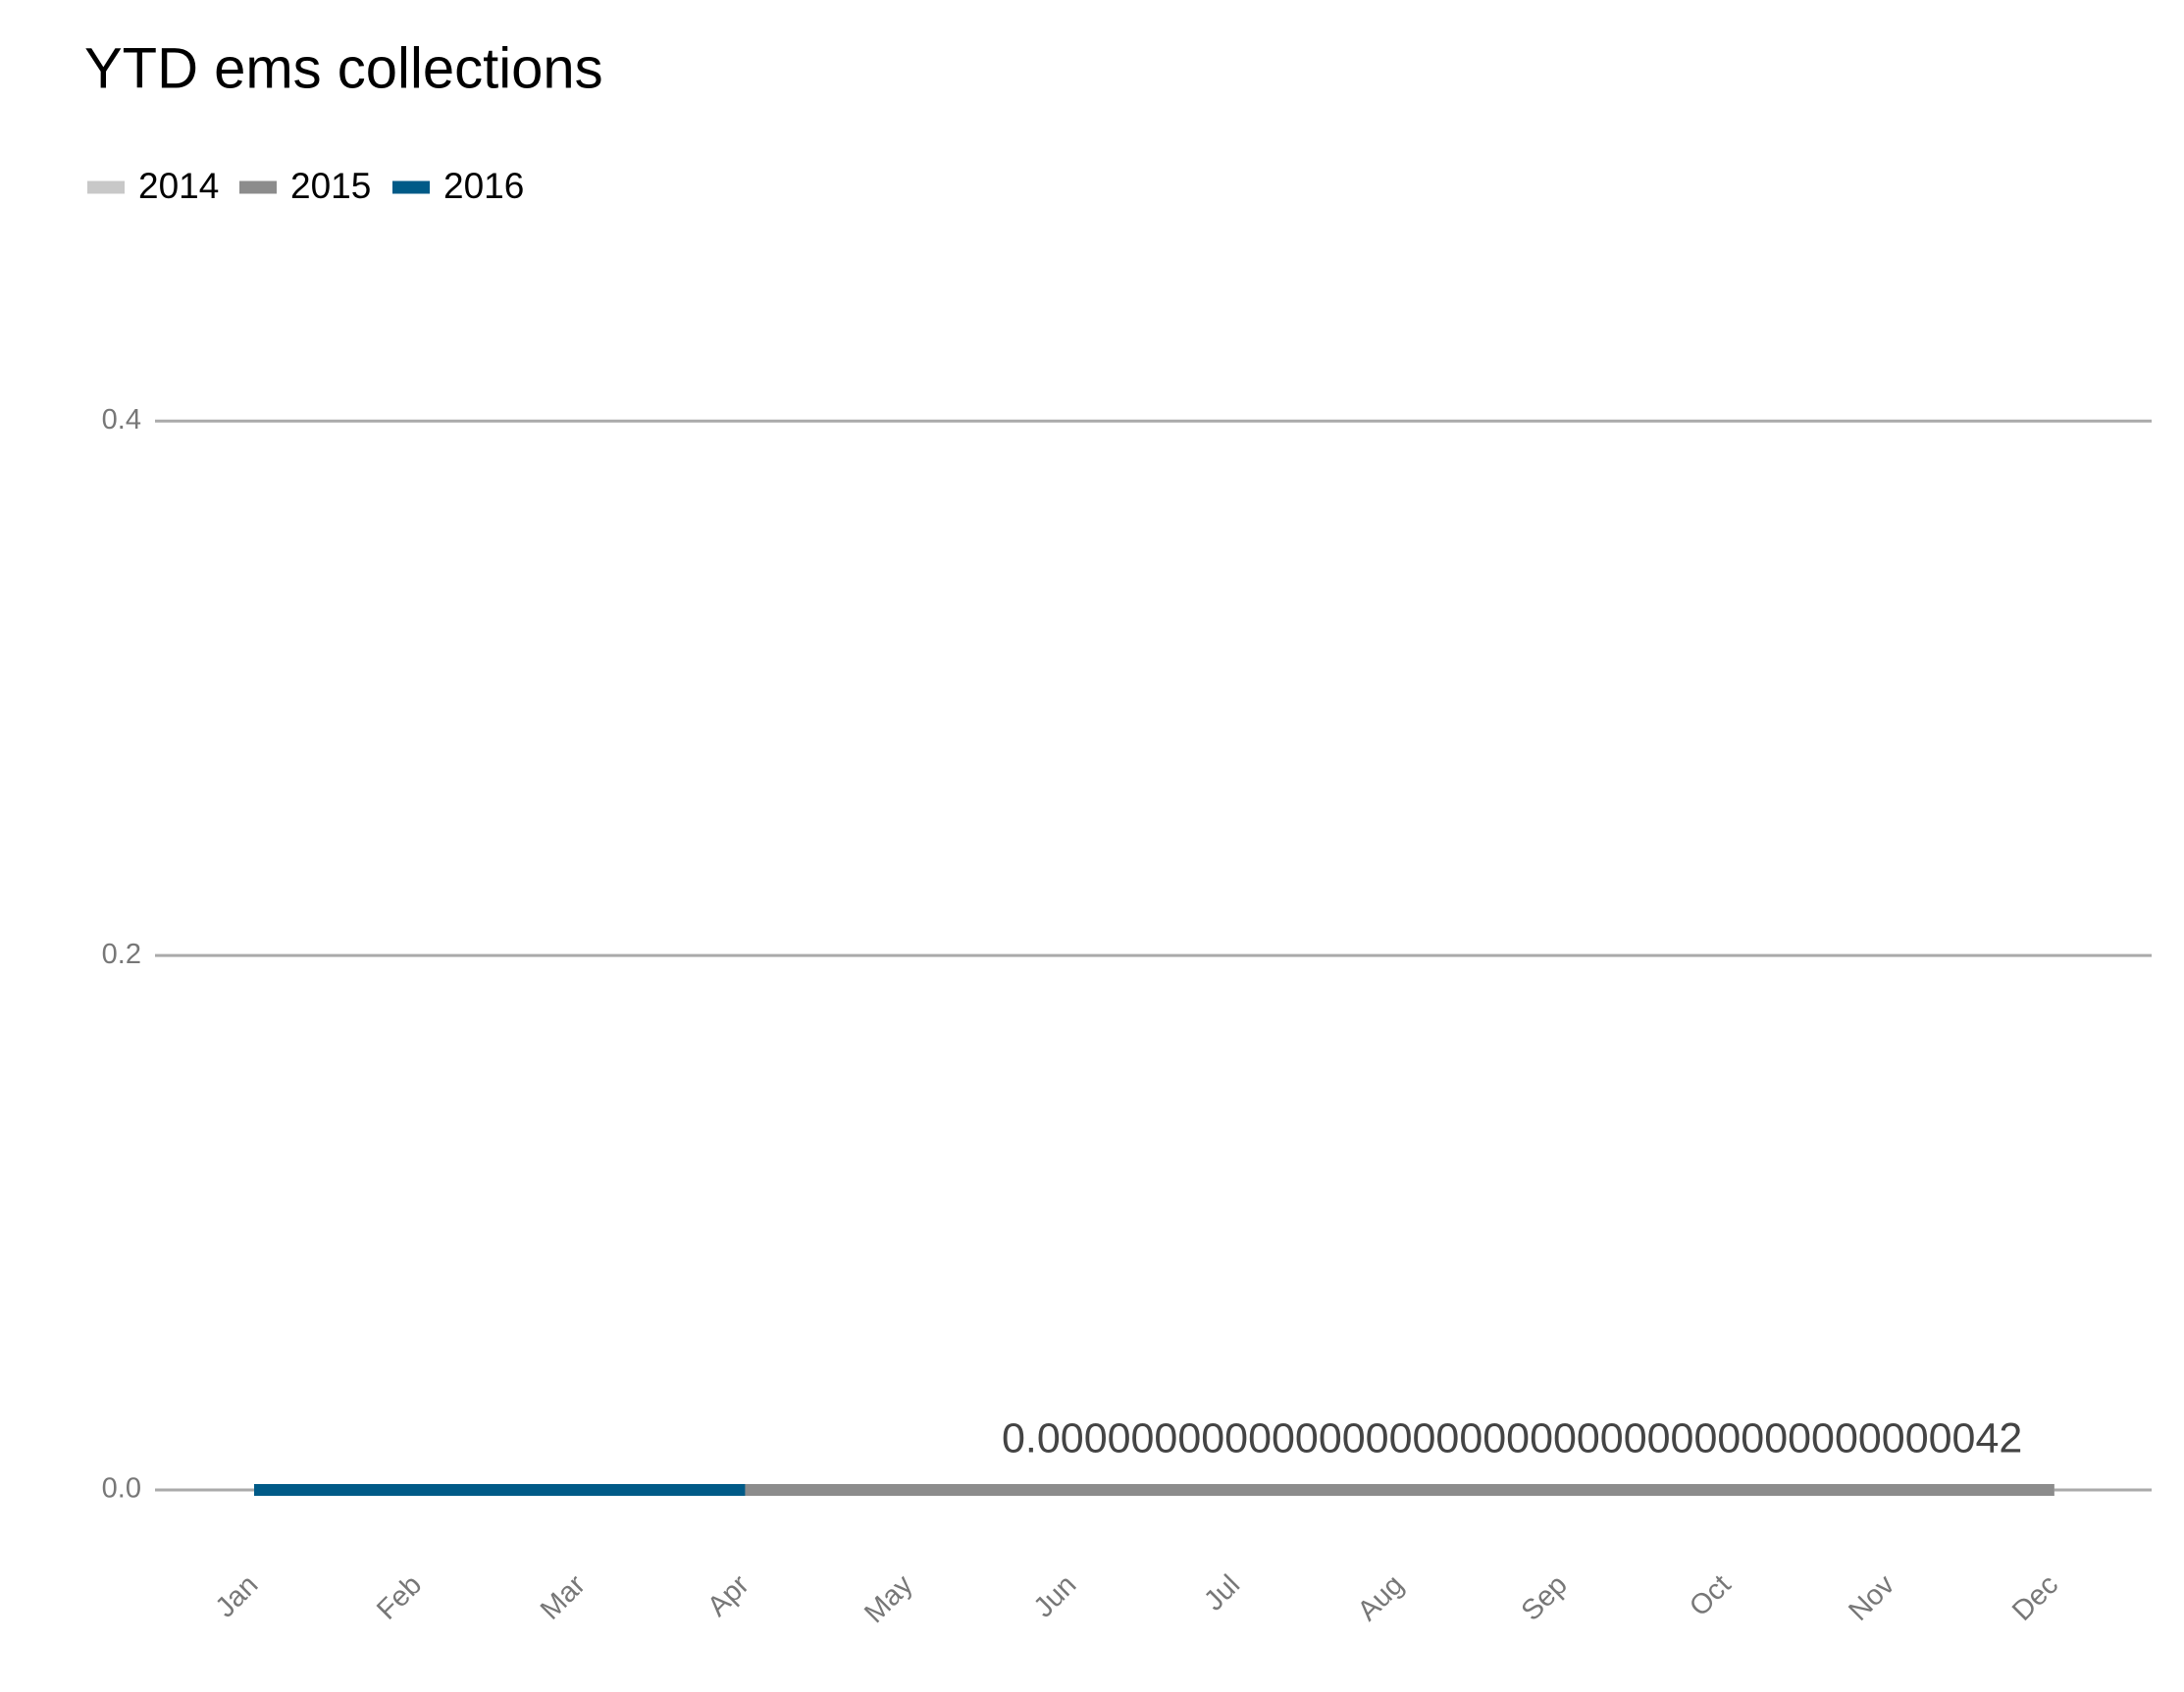 Image resolution: width=2184 pixels, height=1692 pixels. Describe the element at coordinates (1055, 1596) in the screenshot. I see `x-tick-label: Jun` at that location.